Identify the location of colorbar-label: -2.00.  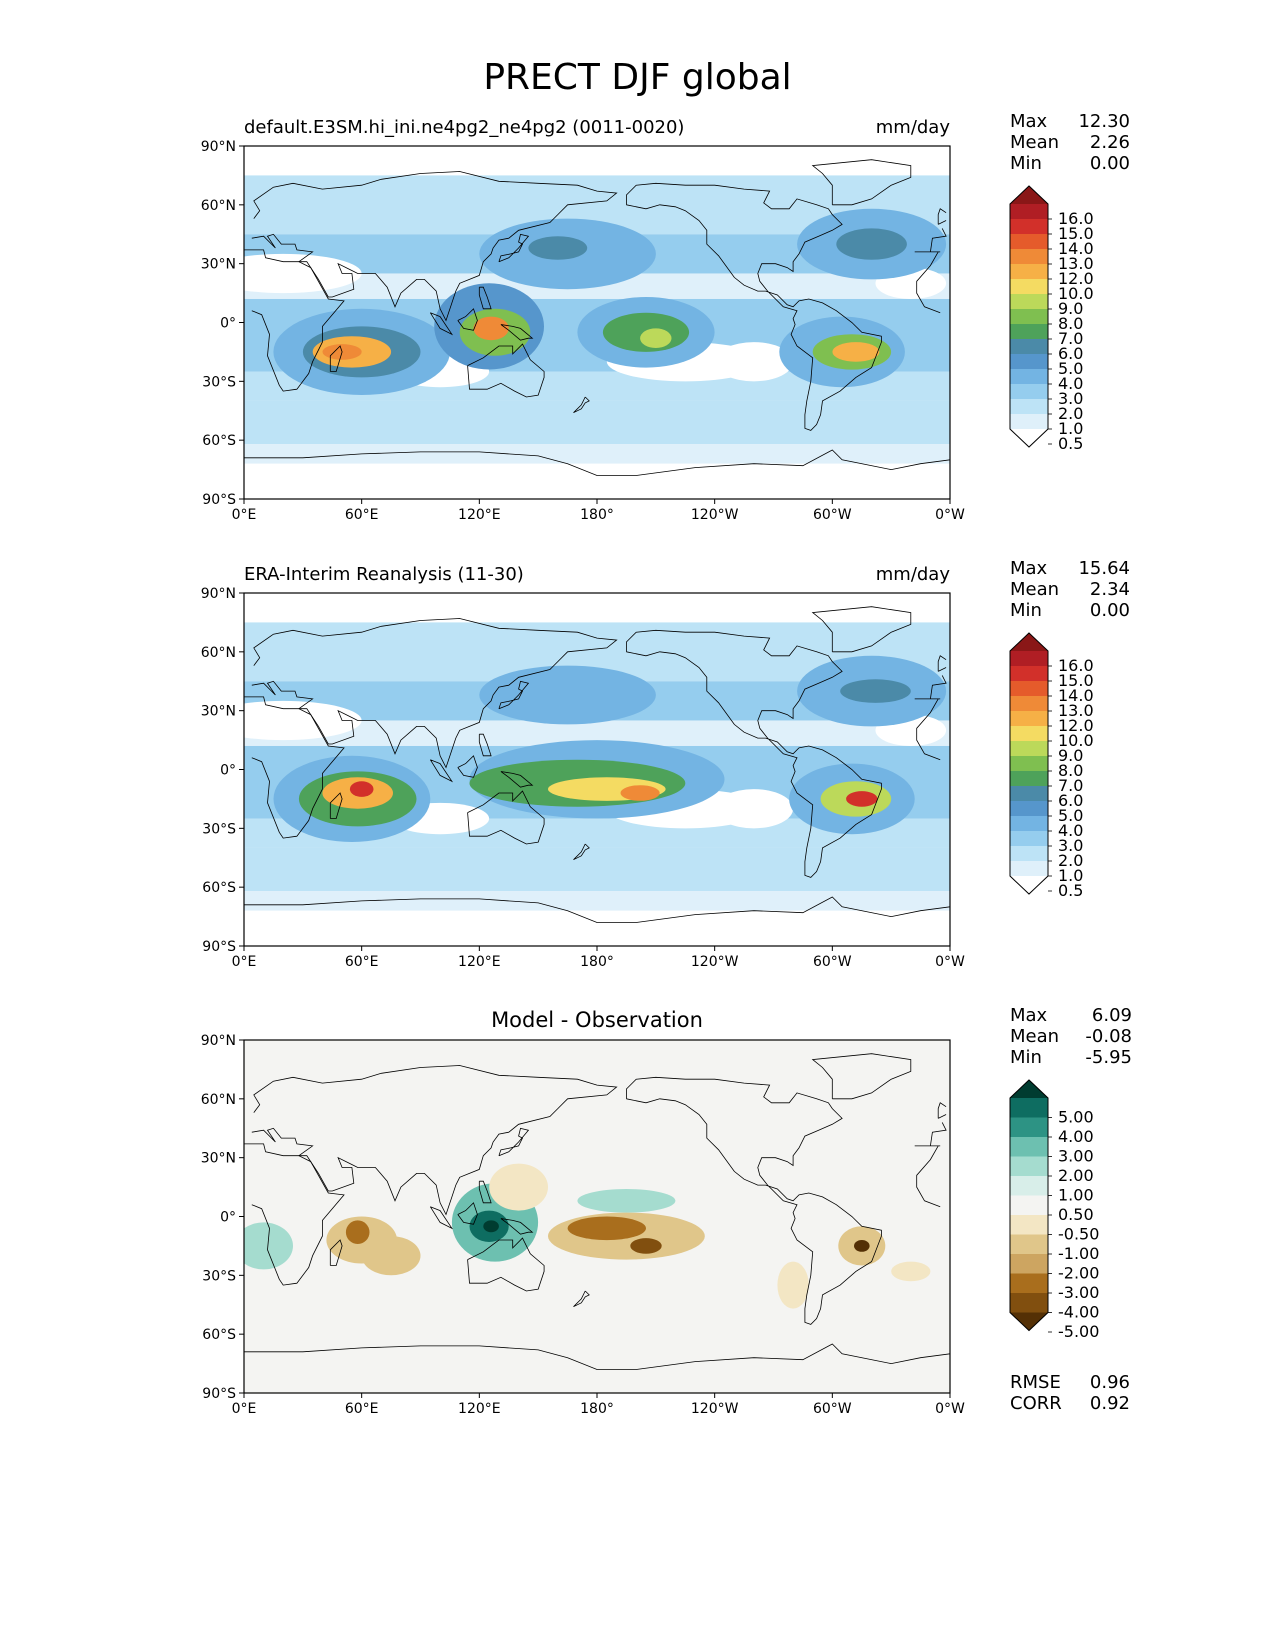
(1078, 1273).